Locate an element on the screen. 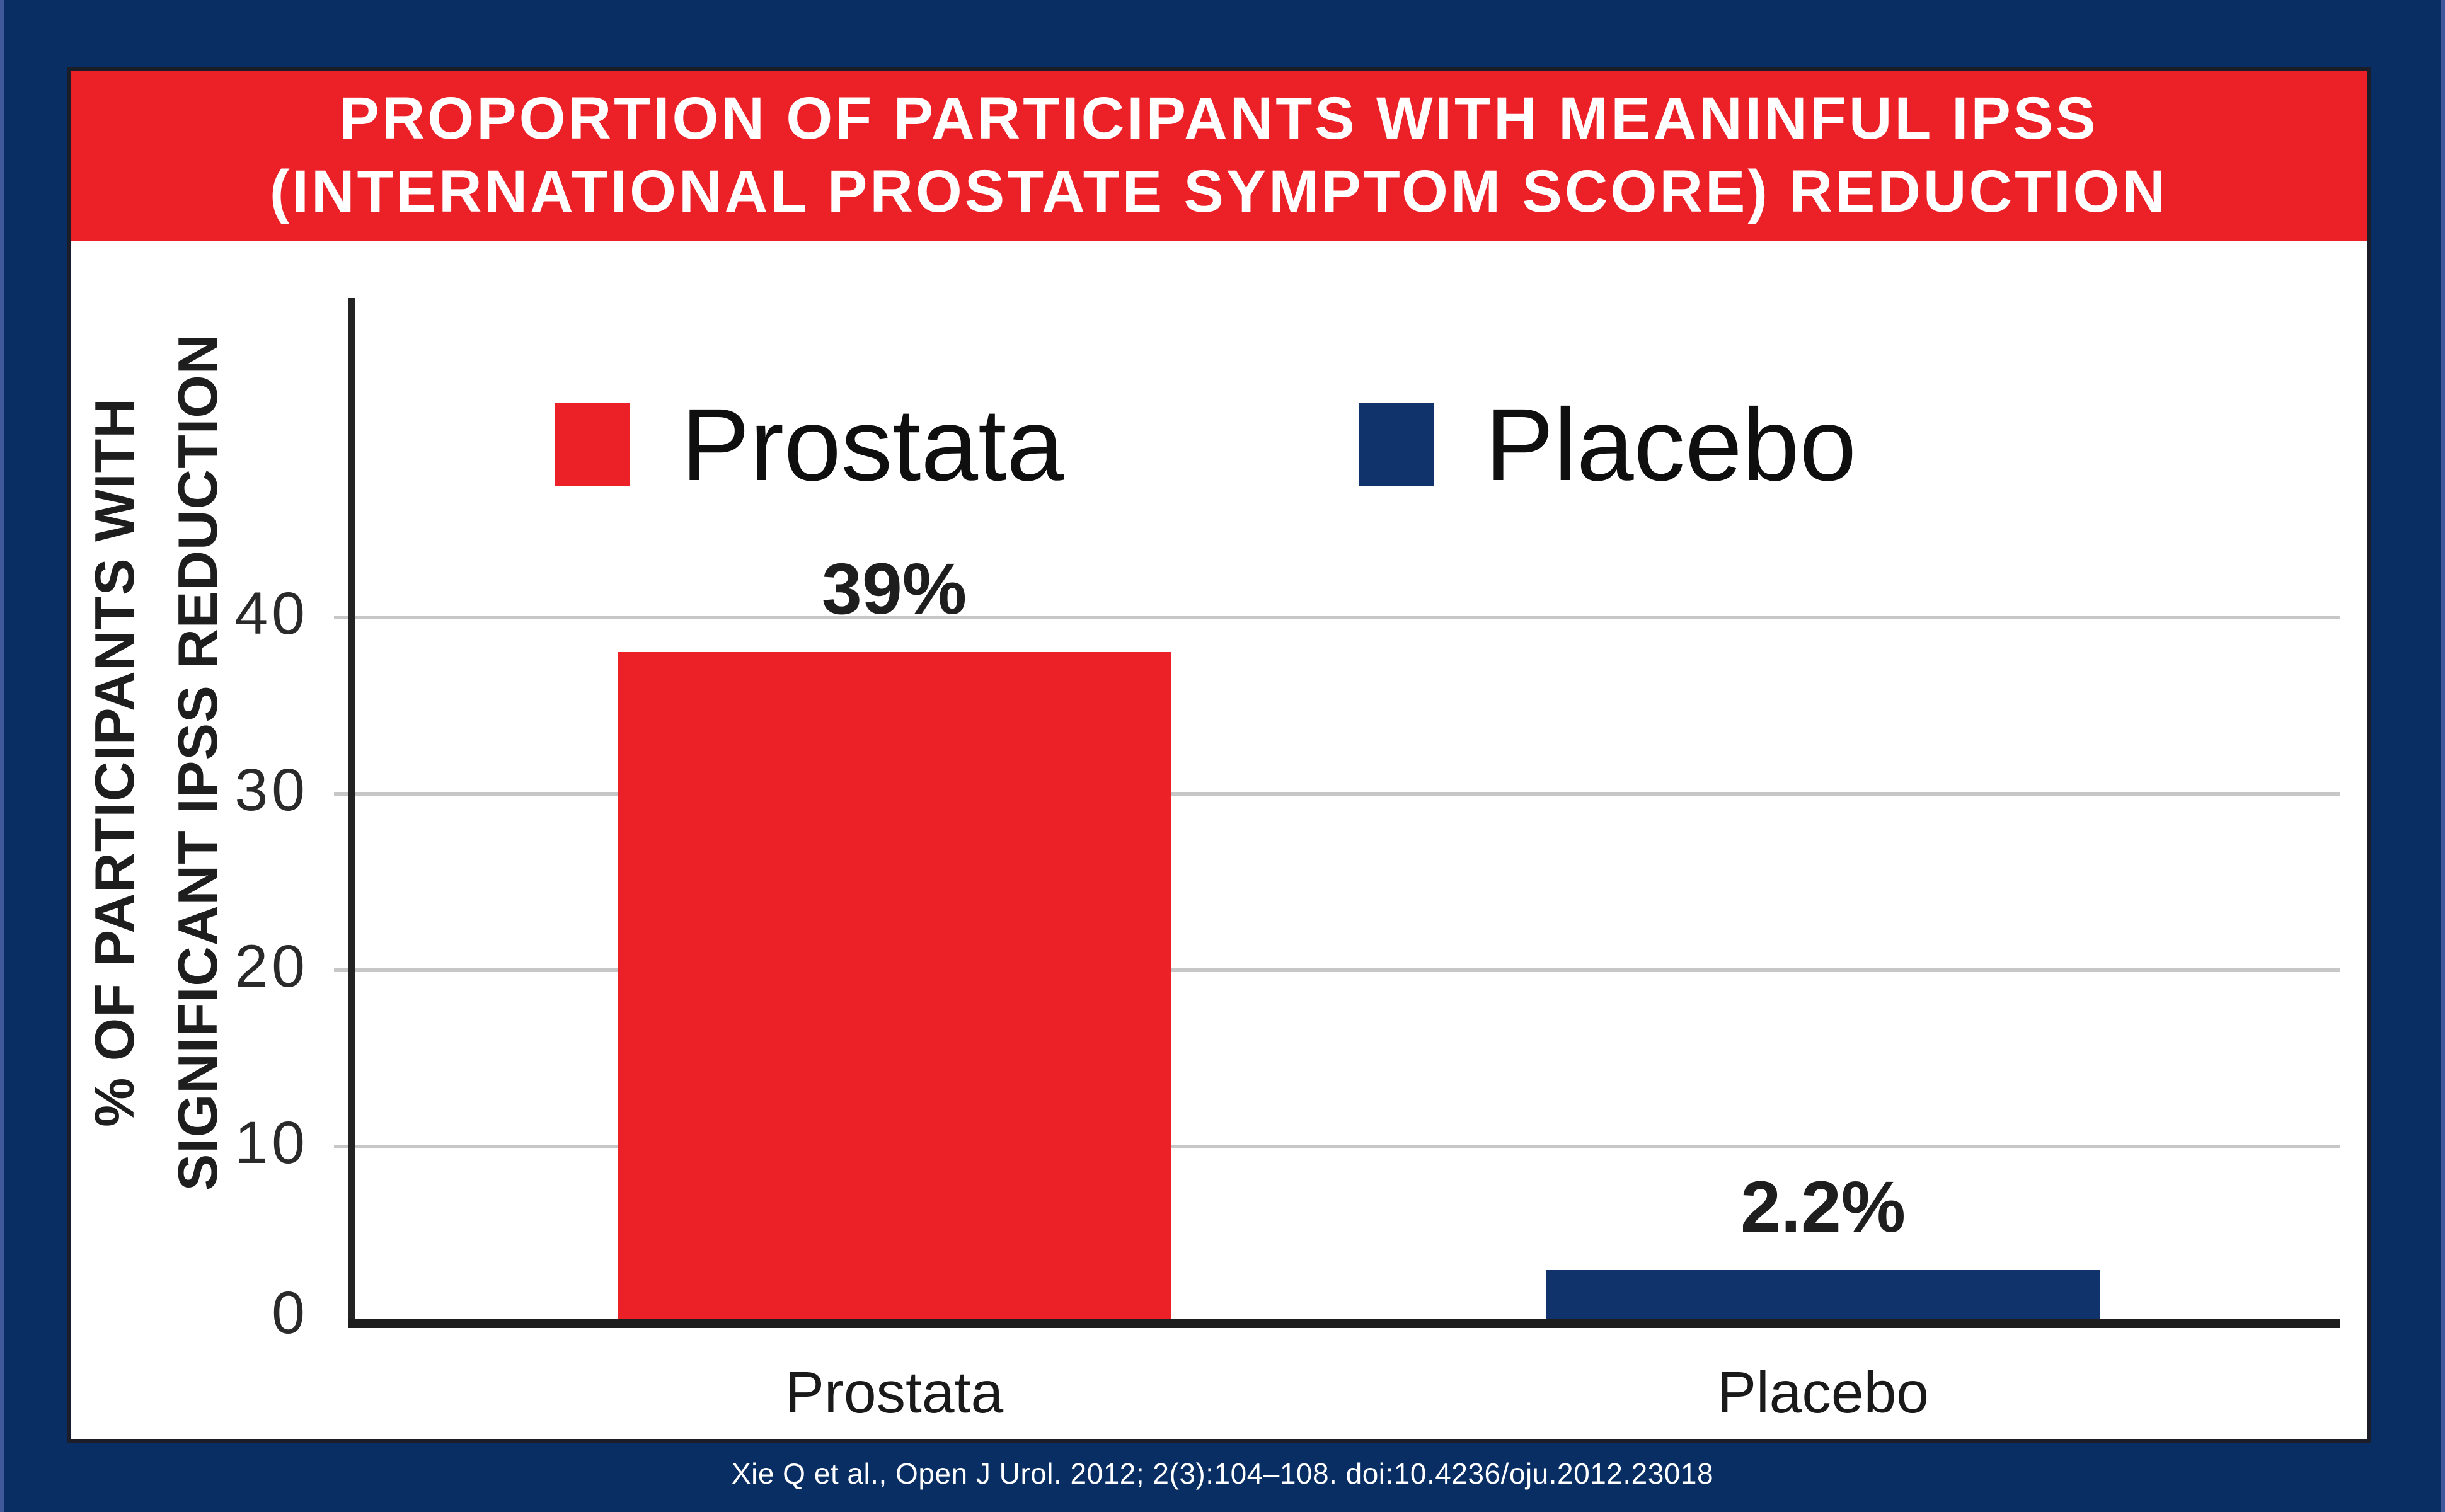 This screenshot has height=1512, width=2445. y-tick-0: 0 is located at coordinates (290, 1313).